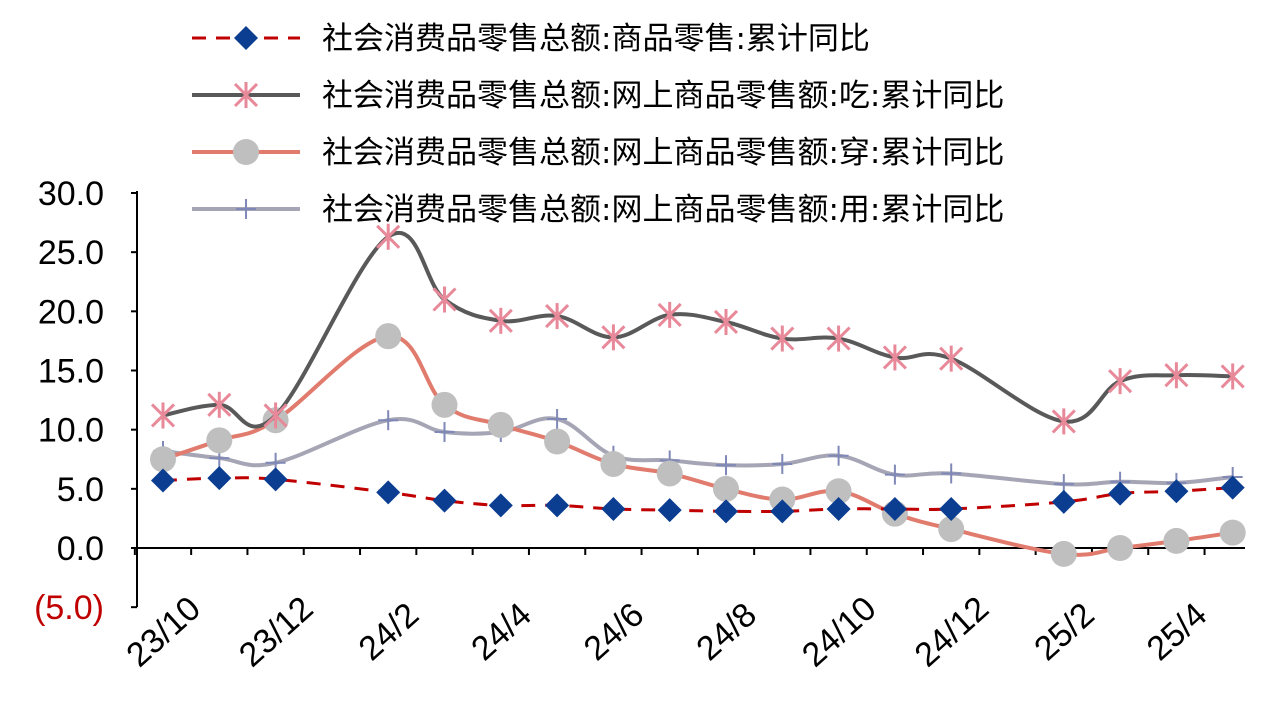  I want to click on y-tick-label: 15.0, so click(71, 372).